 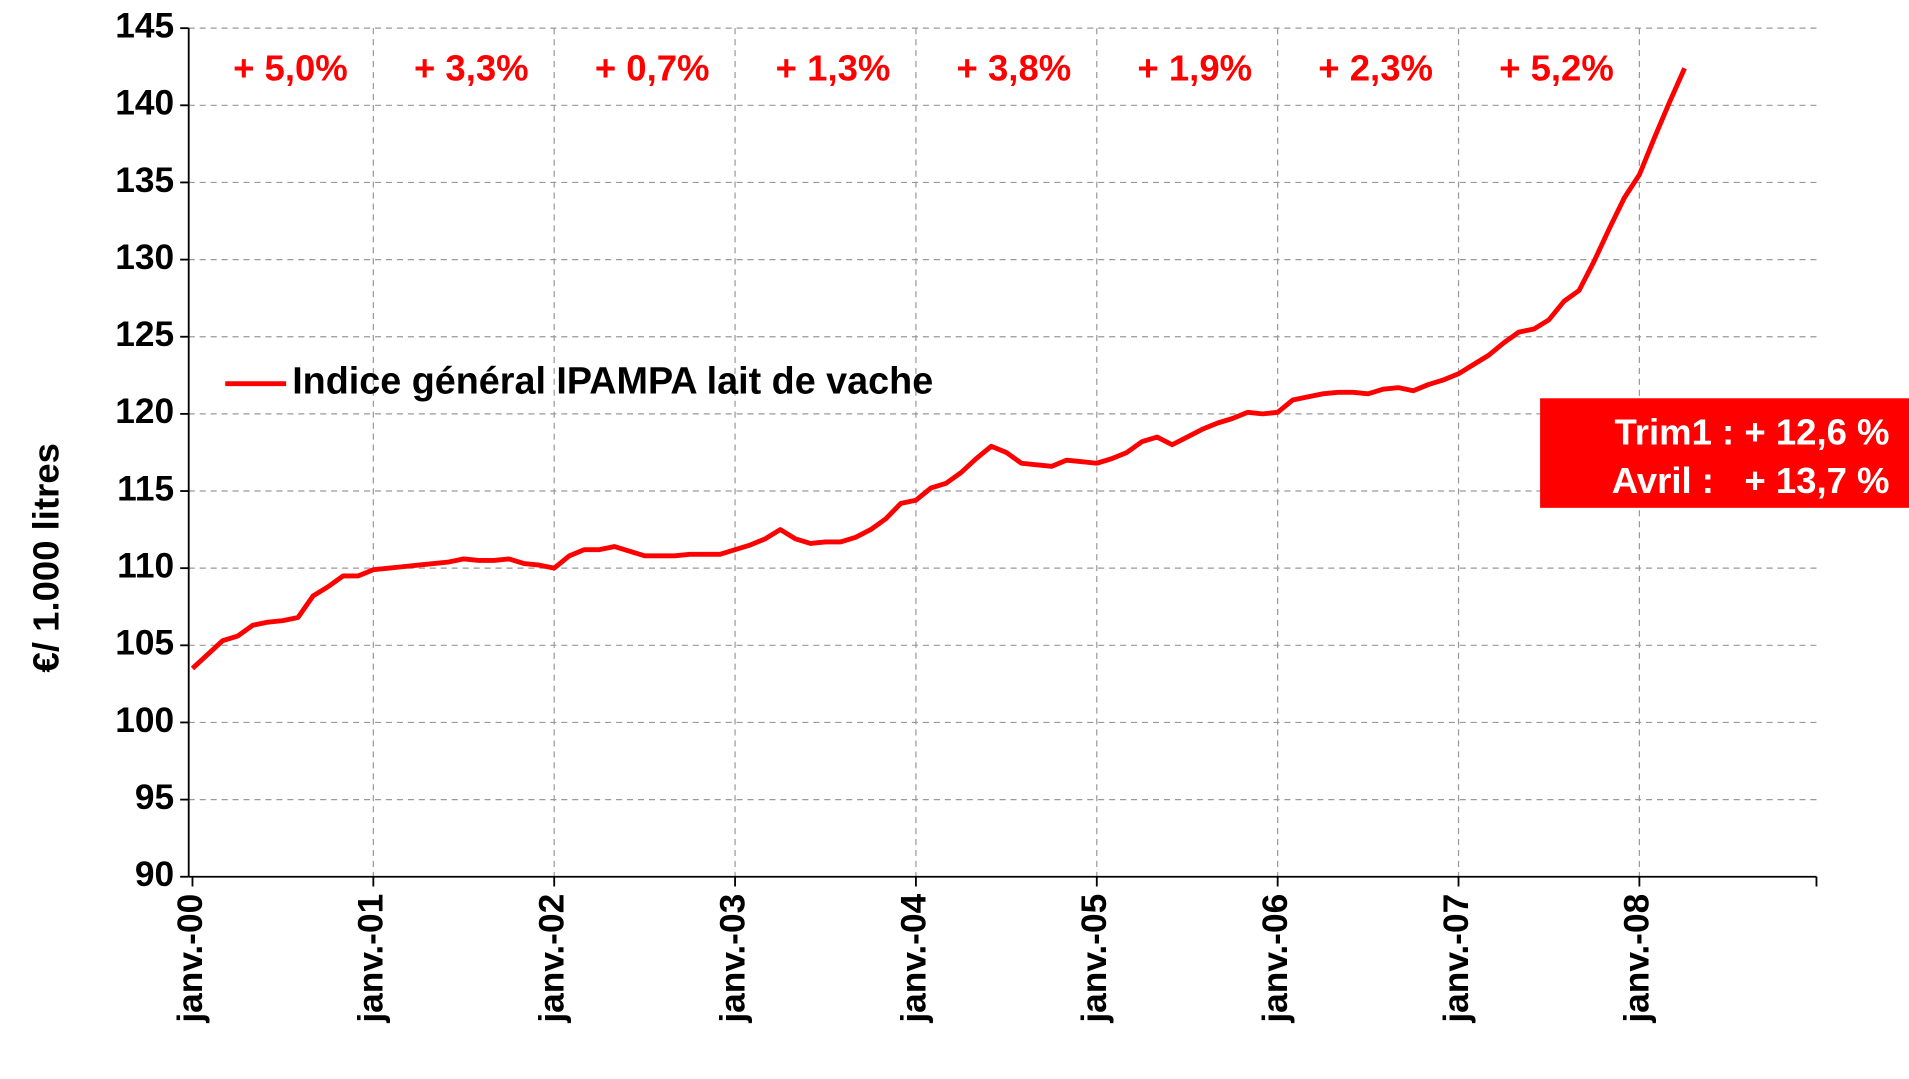 I want to click on box-annotation: Trim1 : + 12,6 %, so click(x=1751, y=431).